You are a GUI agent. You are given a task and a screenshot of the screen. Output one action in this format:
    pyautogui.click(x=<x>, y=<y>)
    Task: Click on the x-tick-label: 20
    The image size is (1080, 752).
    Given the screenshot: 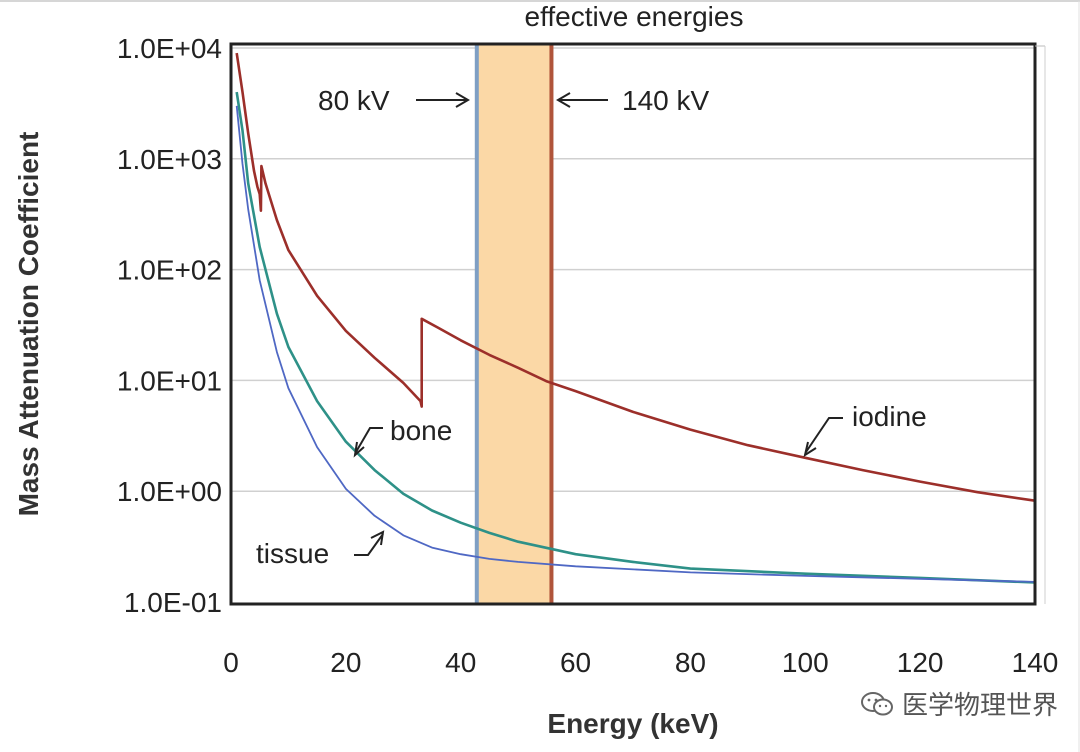 What is the action you would take?
    pyautogui.click(x=345, y=662)
    